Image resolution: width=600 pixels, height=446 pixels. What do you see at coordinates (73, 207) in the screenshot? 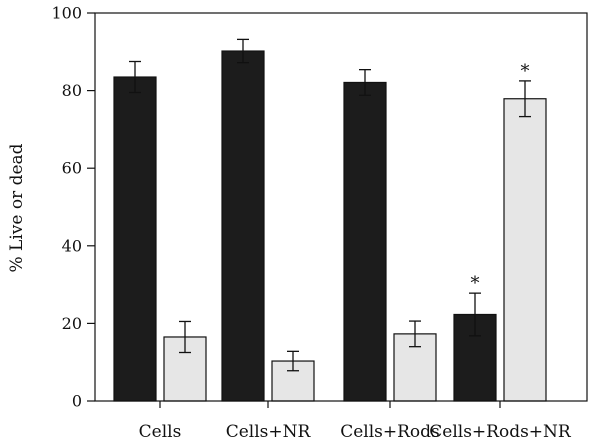
I see `ticks-layer: 0 20 40 60 80 100` at bounding box center [73, 207].